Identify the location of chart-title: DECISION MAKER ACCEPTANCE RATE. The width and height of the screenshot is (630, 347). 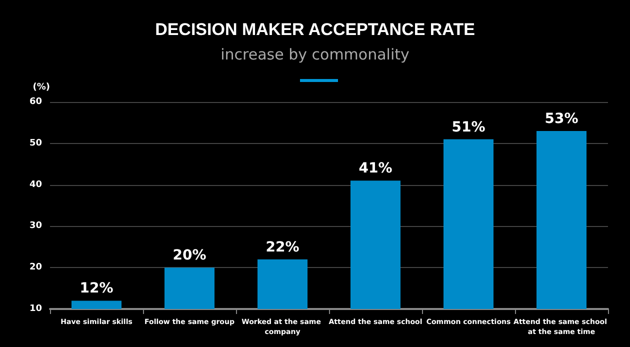
(315, 29).